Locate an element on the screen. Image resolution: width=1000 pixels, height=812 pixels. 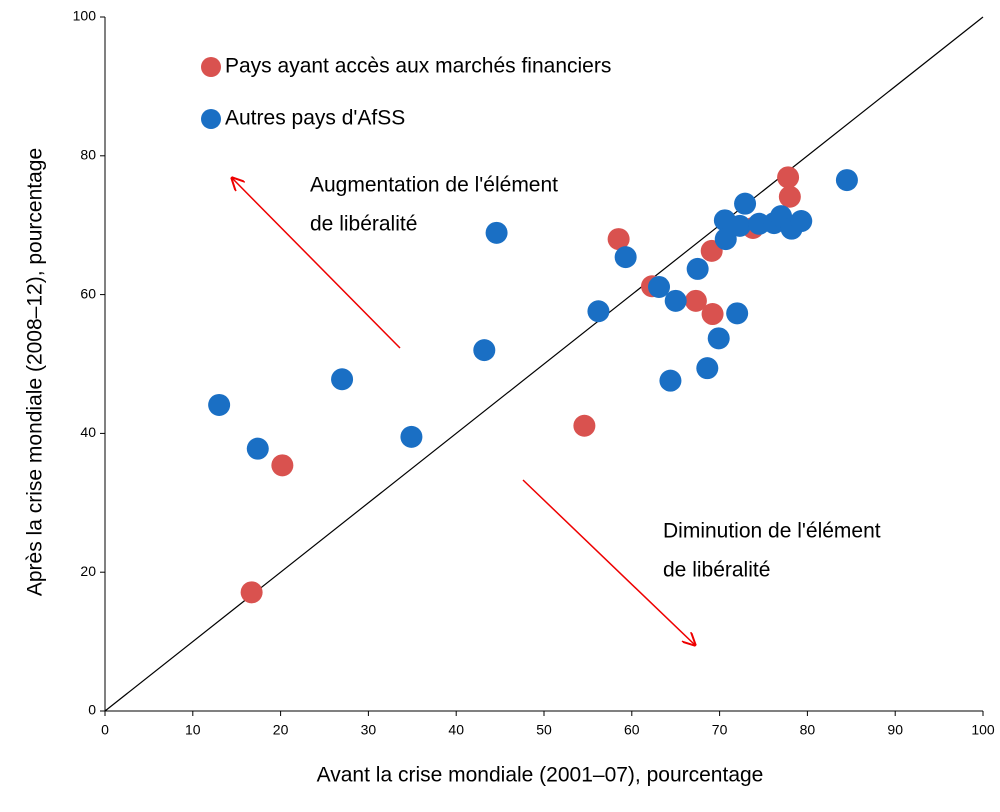
arrow-up is located at coordinates (316, 263).